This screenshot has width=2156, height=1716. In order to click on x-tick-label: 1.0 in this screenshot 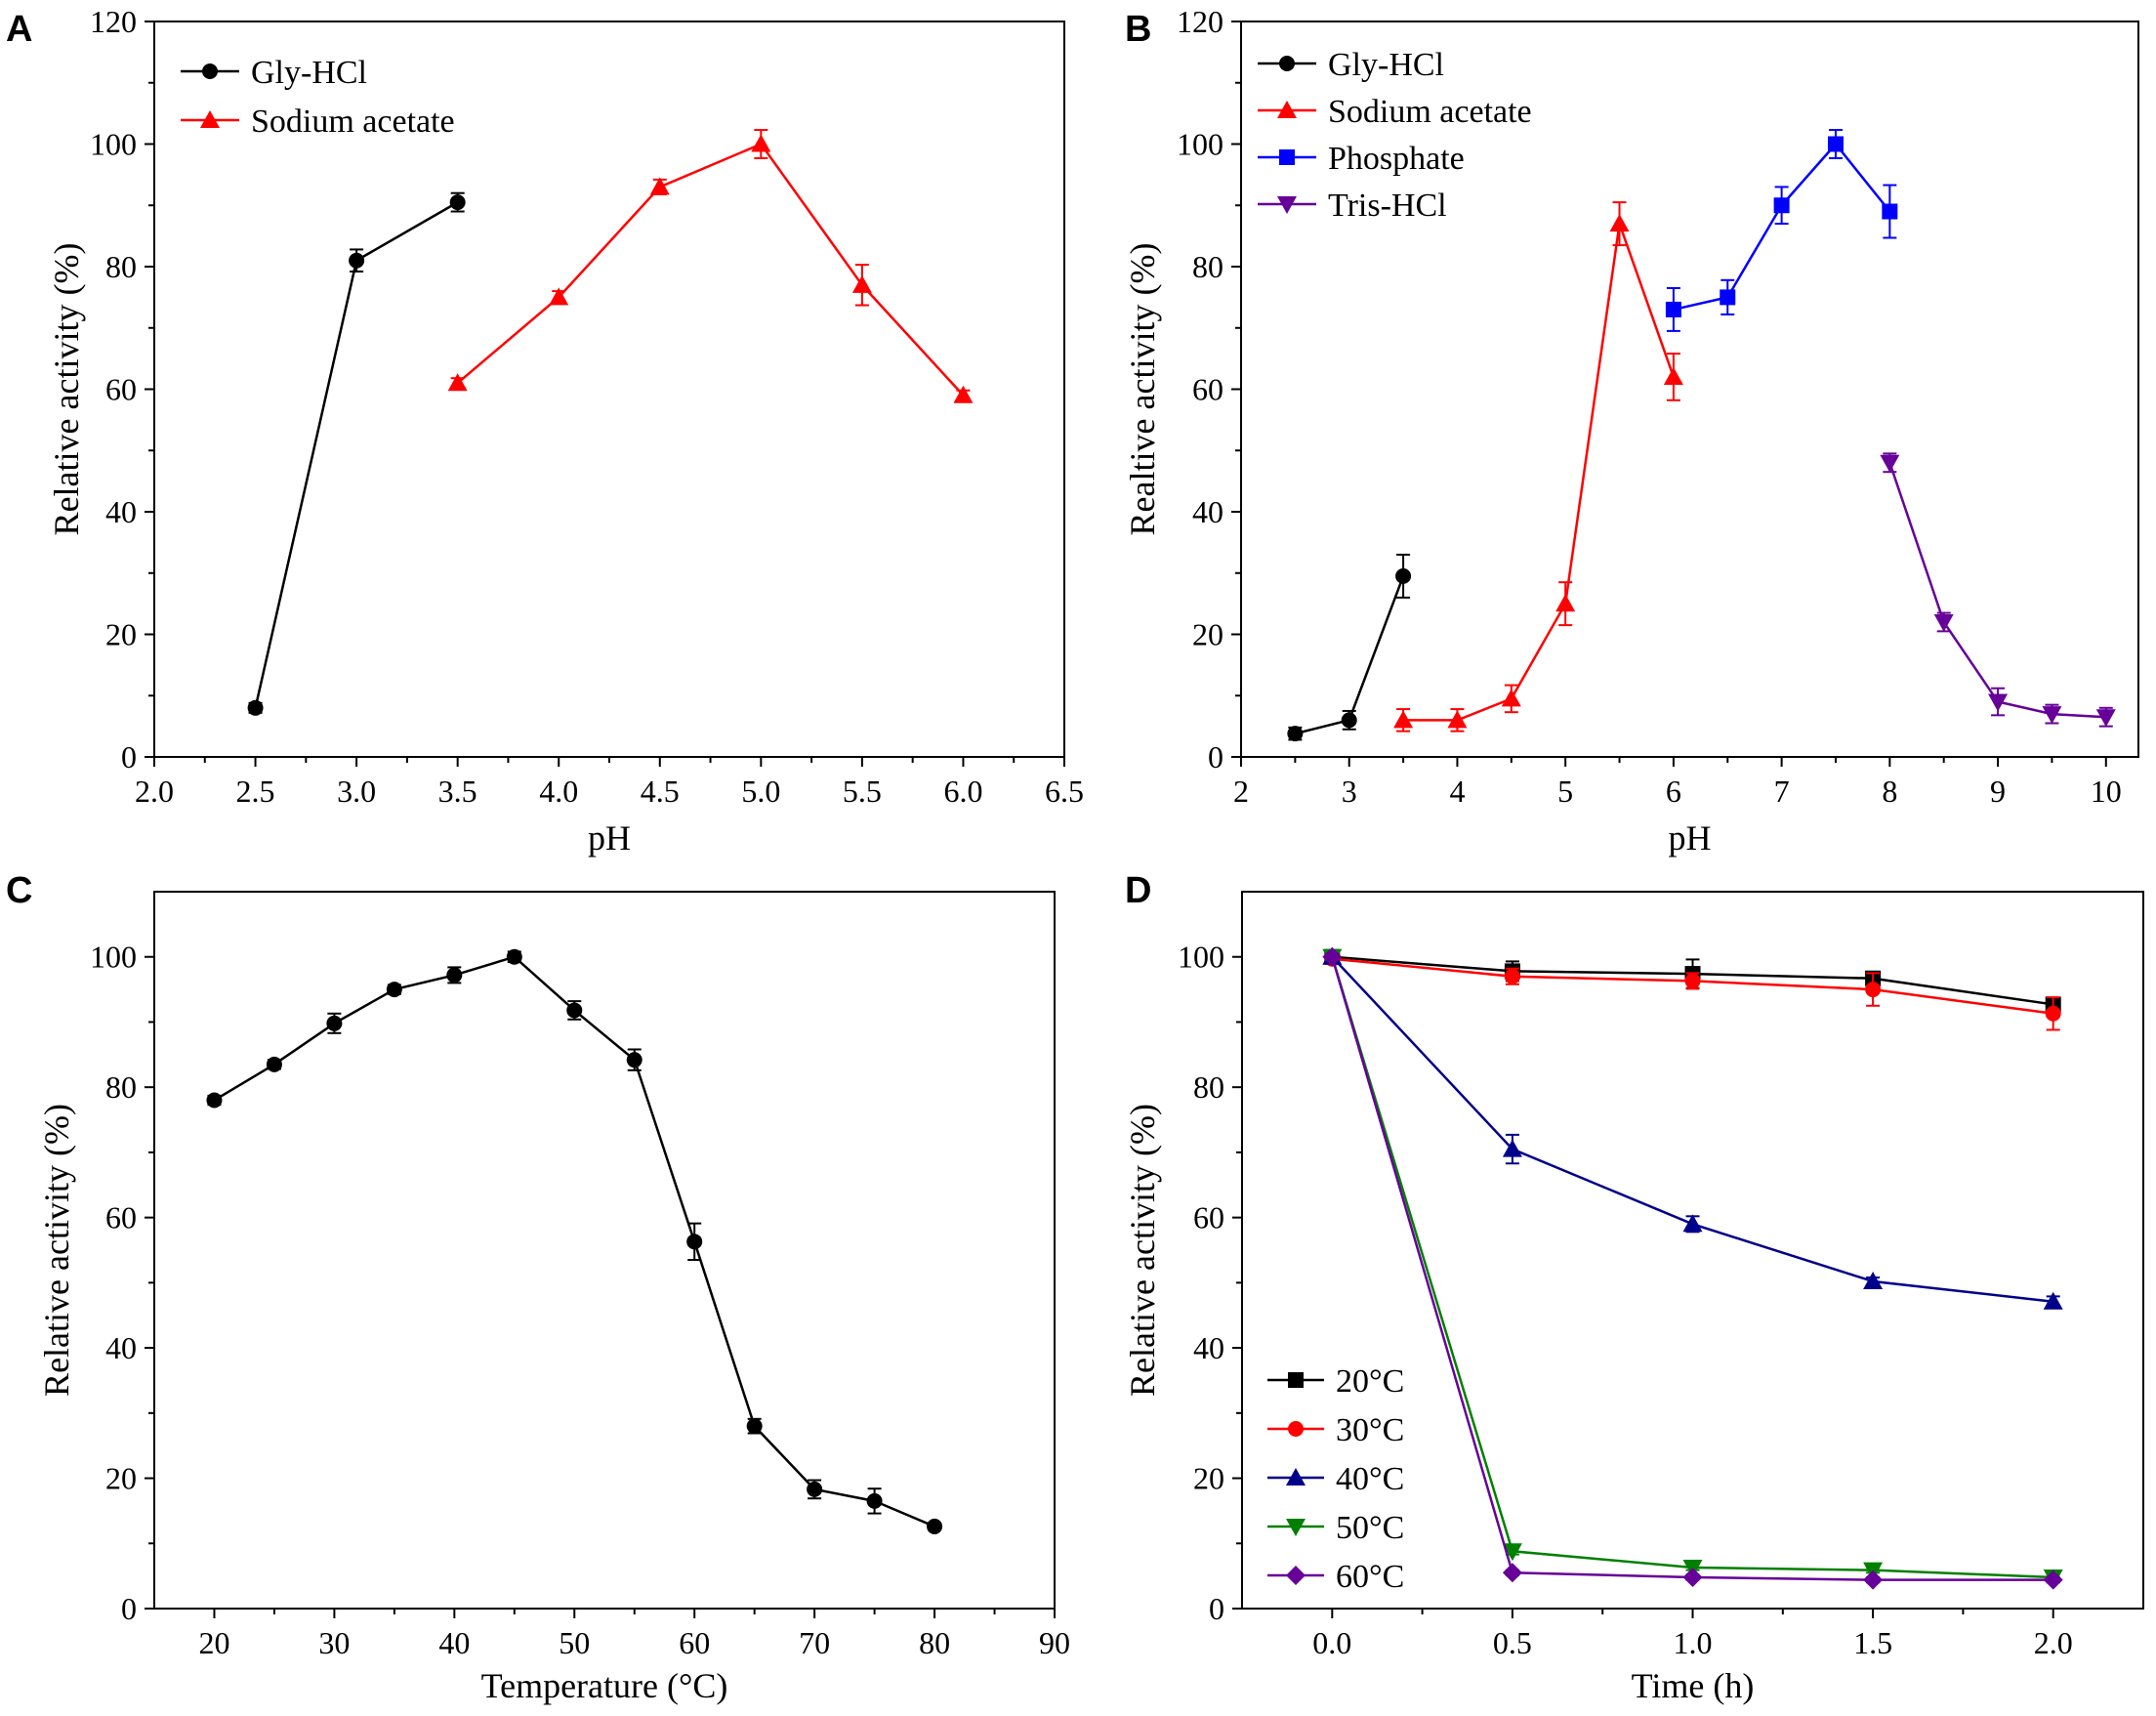, I will do `click(1694, 1642)`.